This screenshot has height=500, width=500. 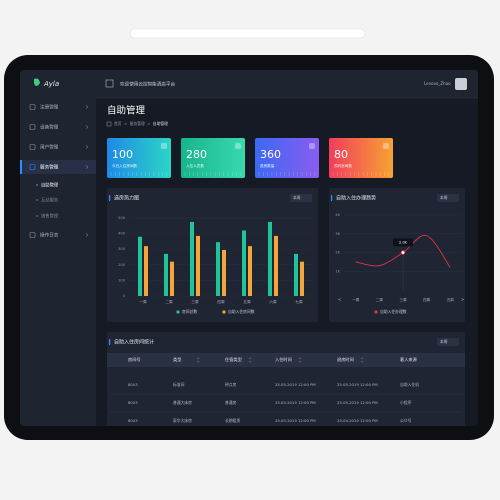 What do you see at coordinates (49, 147) in the screenshot?
I see `menu-item: 用户管理` at bounding box center [49, 147].